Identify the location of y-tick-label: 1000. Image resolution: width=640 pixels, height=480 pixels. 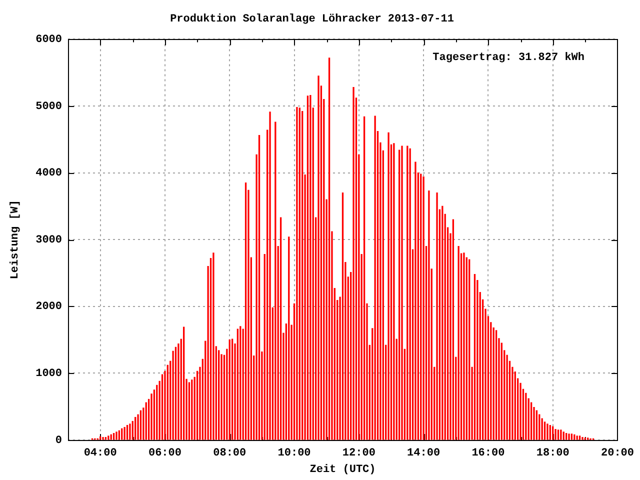
(49, 374).